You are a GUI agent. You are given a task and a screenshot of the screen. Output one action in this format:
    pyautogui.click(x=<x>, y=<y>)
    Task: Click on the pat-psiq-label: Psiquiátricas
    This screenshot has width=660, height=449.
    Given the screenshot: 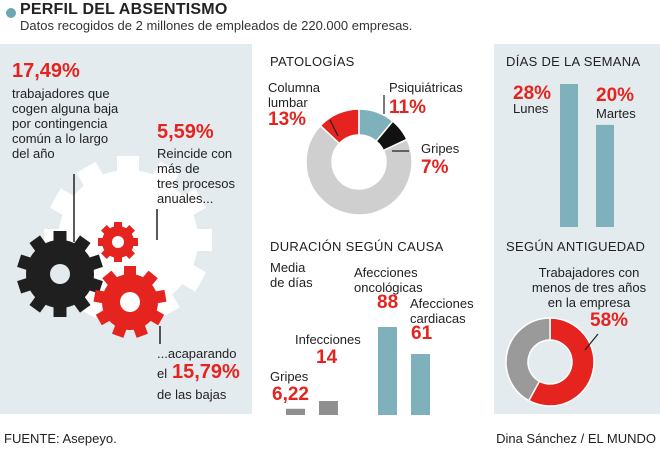 What is the action you would take?
    pyautogui.click(x=426, y=87)
    